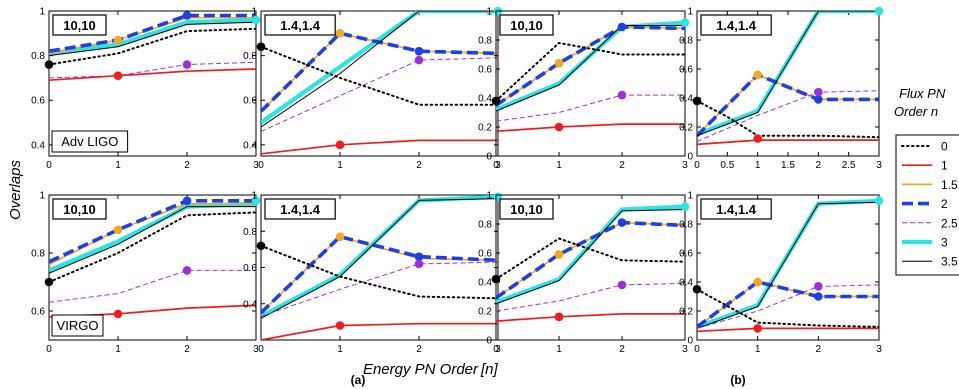  Describe the element at coordinates (949, 262) in the screenshot. I see `legend-label: 3.5` at that location.